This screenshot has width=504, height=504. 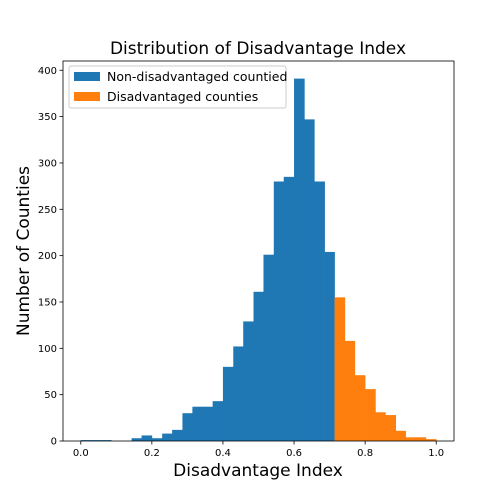 I want to click on legend-label: Disadvantaged counties, so click(x=182, y=96).